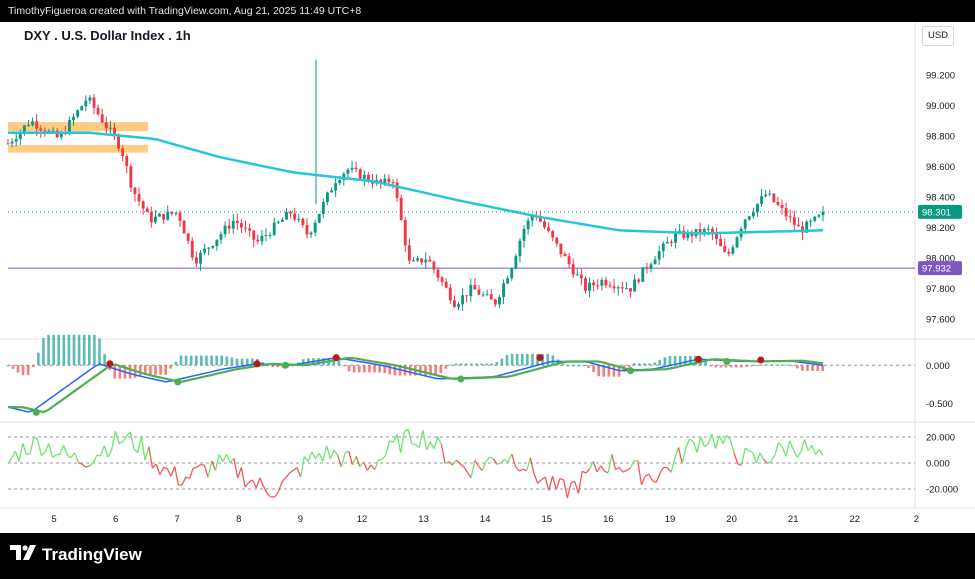 This screenshot has width=975, height=579. Describe the element at coordinates (938, 464) in the screenshot. I see `osc-tick-label: 0.000` at that location.